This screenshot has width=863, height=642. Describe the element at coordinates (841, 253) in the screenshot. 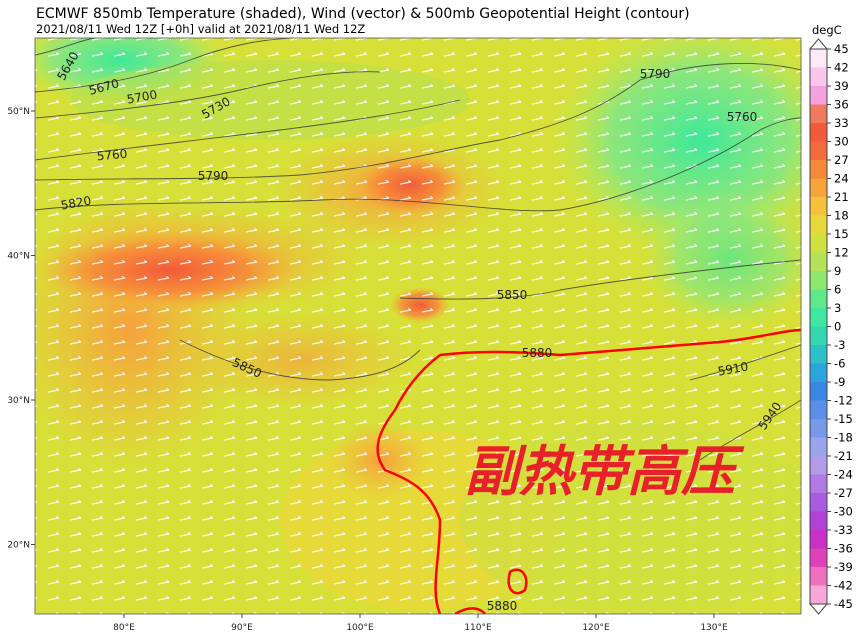

I see `colorbar-label: 12` at that location.